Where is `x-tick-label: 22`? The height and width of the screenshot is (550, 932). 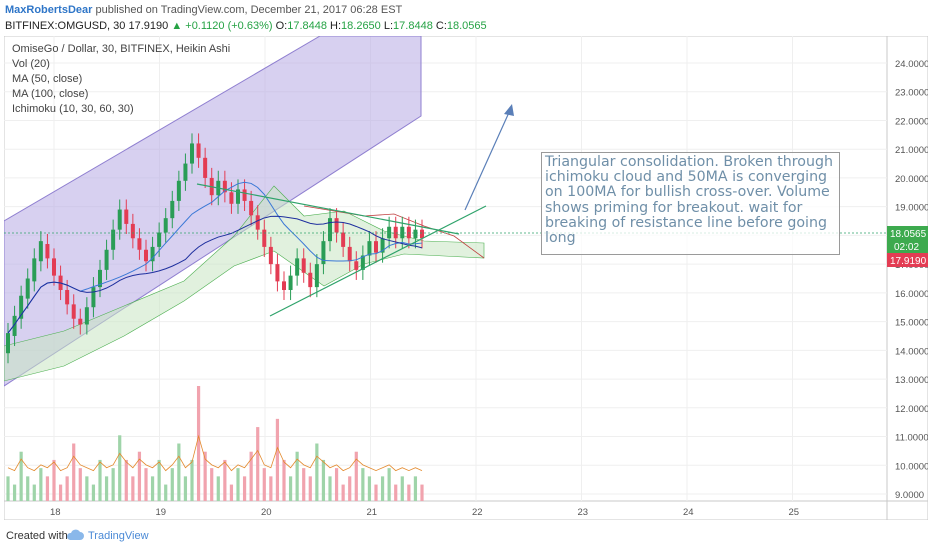
x-tick-label: 22 is located at coordinates (477, 512).